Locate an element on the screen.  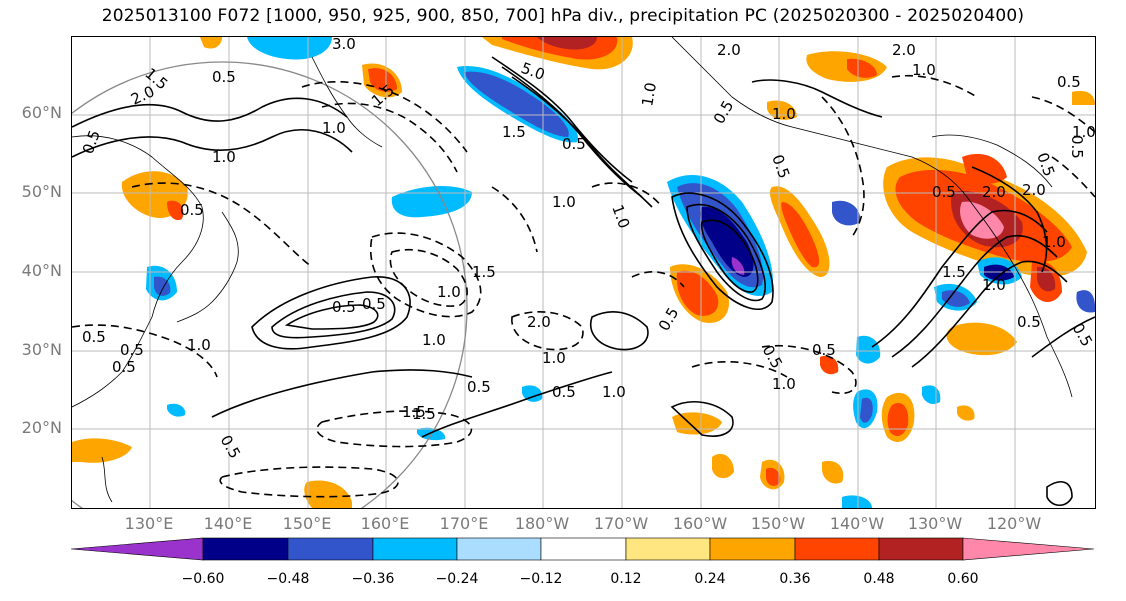
lon-label: 130°W is located at coordinates (935, 523).